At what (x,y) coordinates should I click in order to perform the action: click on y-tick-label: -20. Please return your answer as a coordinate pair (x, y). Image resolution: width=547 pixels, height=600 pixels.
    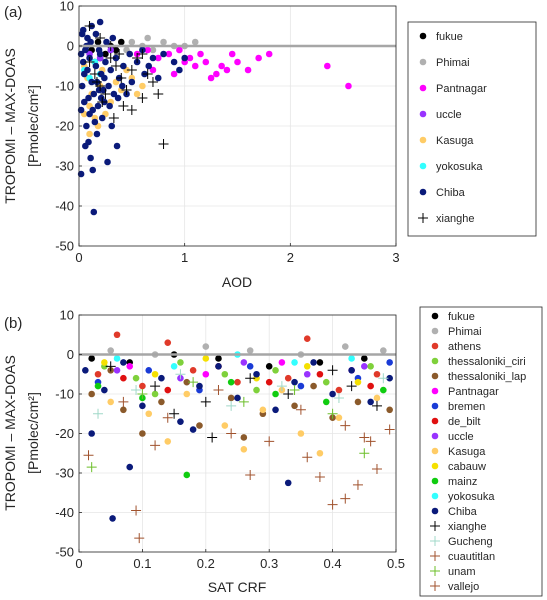
    Looking at the image, I should click on (64, 433).